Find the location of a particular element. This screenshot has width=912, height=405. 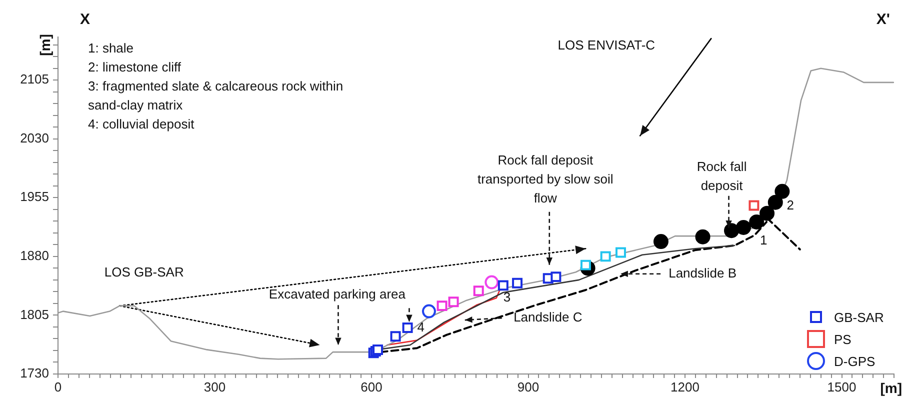

y-tick-label: 1955 is located at coordinates (34, 196).